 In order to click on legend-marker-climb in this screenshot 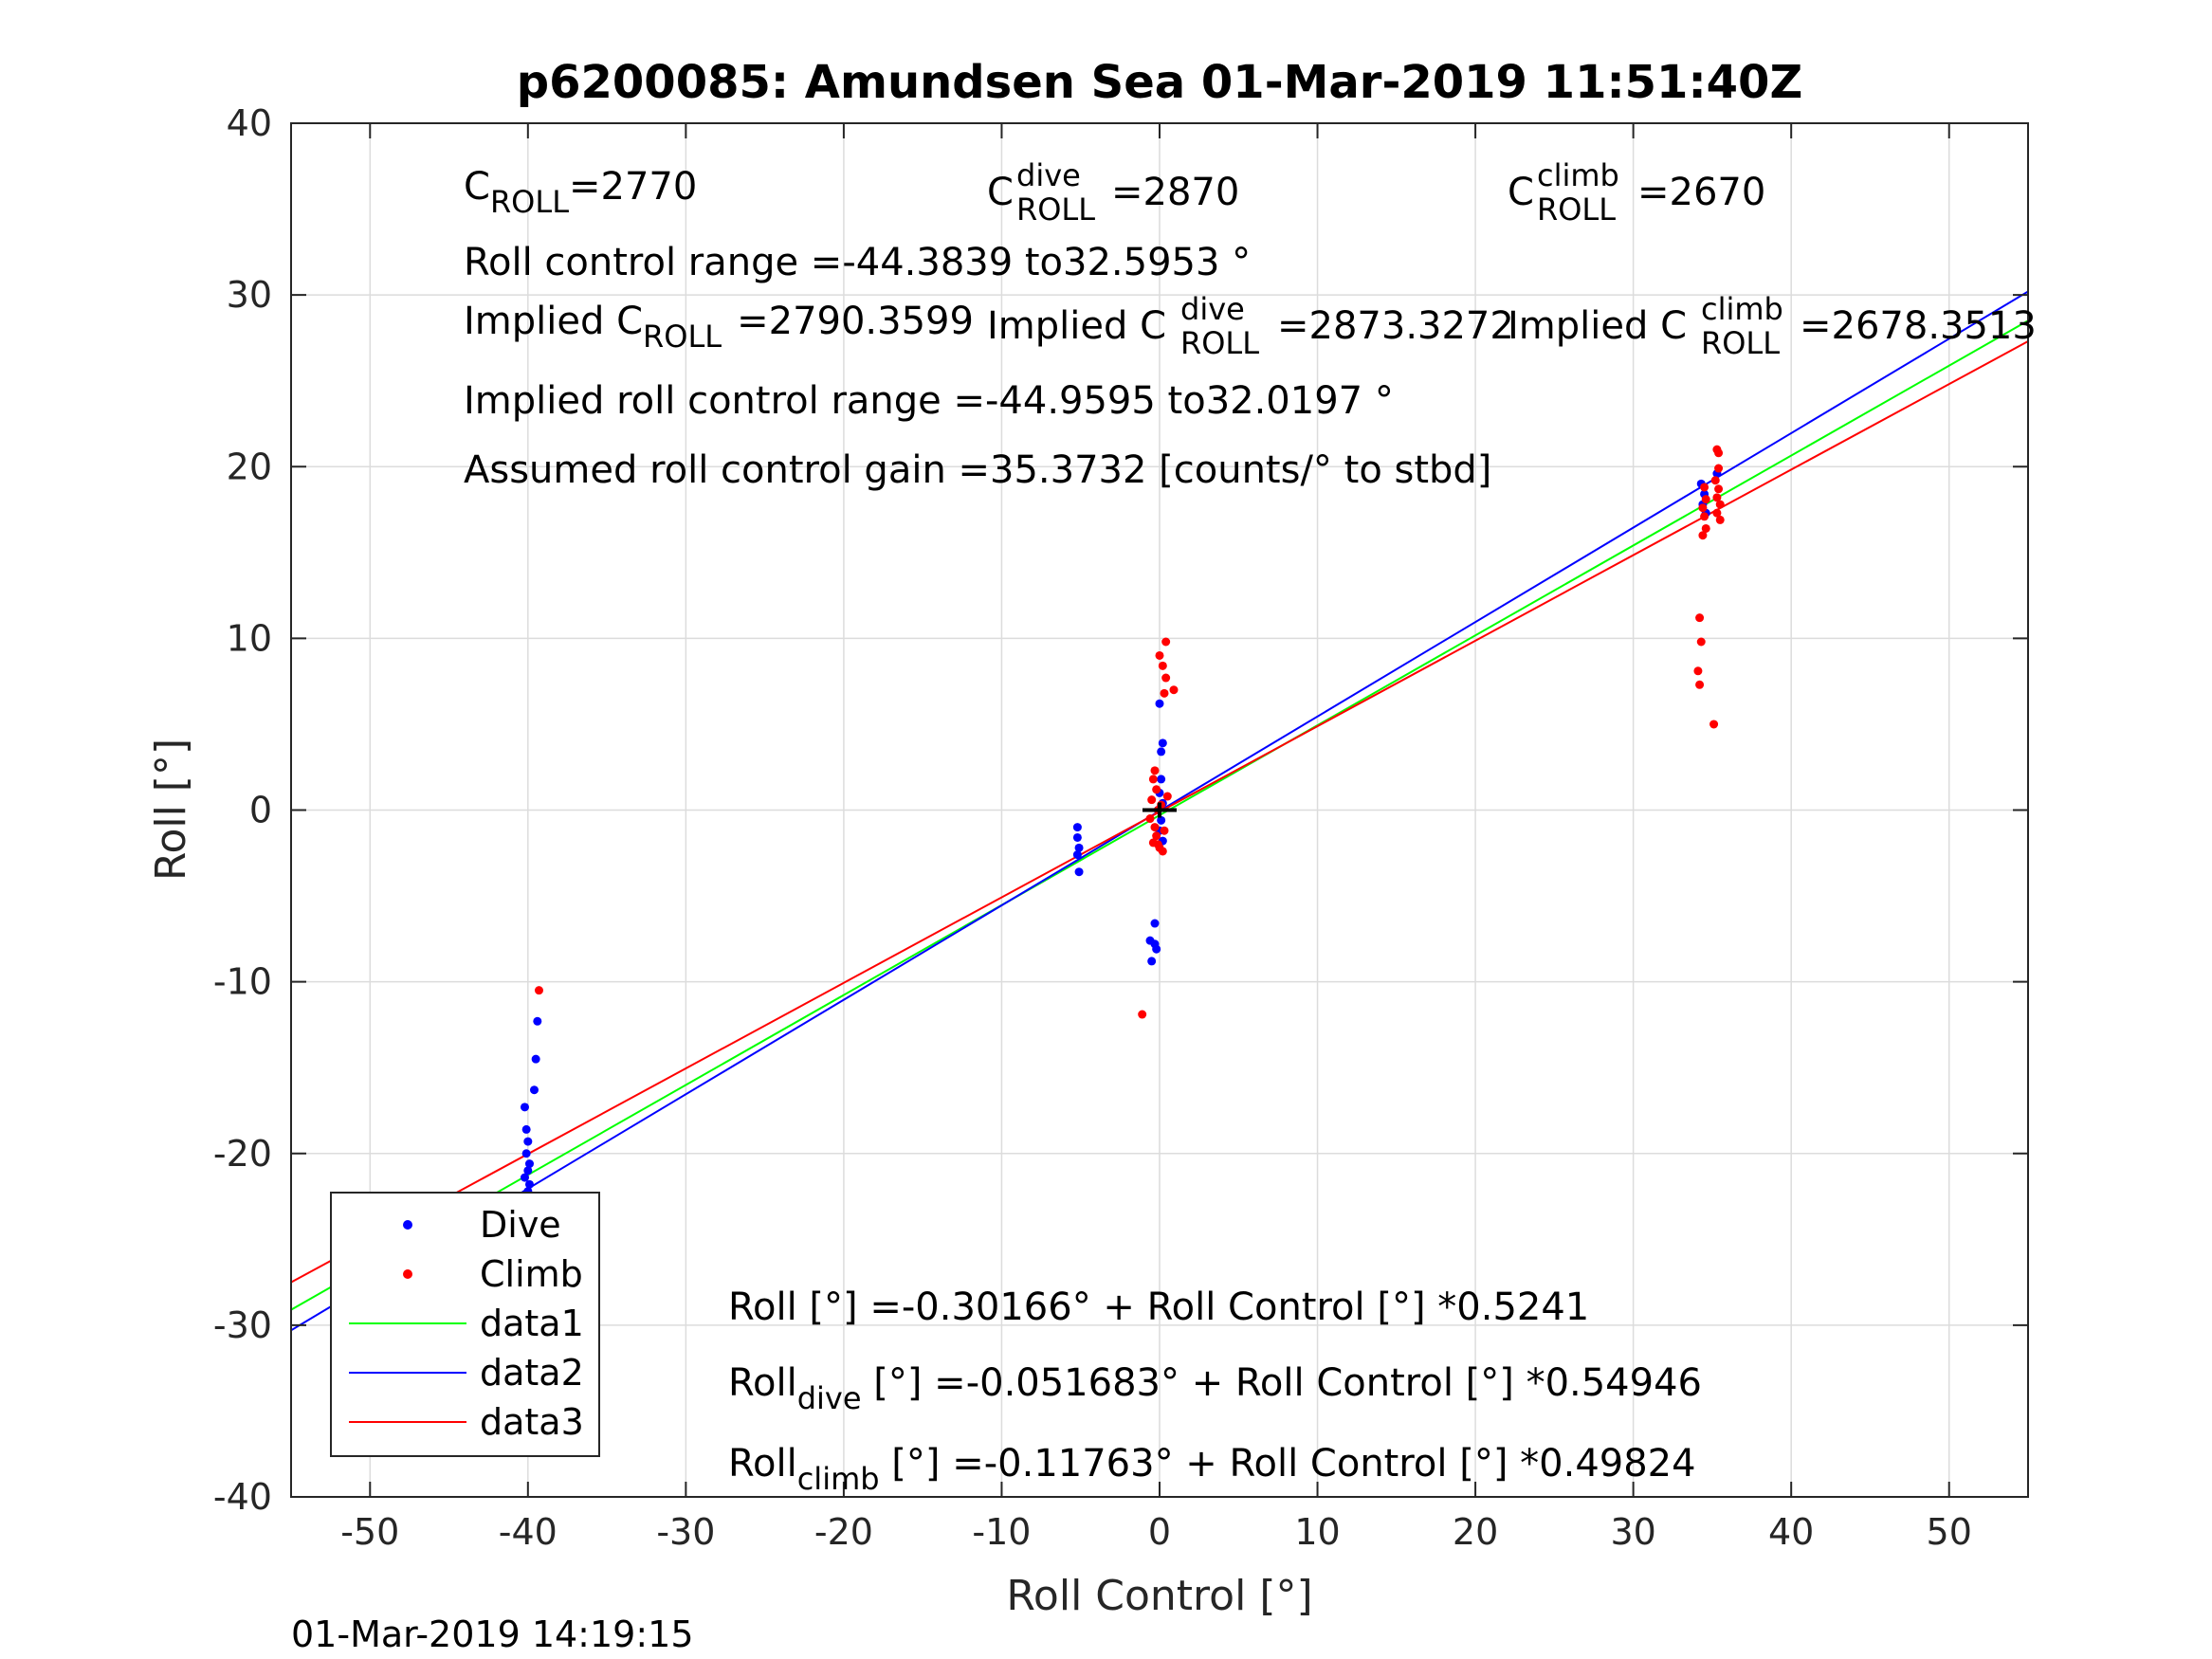, I will do `click(407, 1274)`.